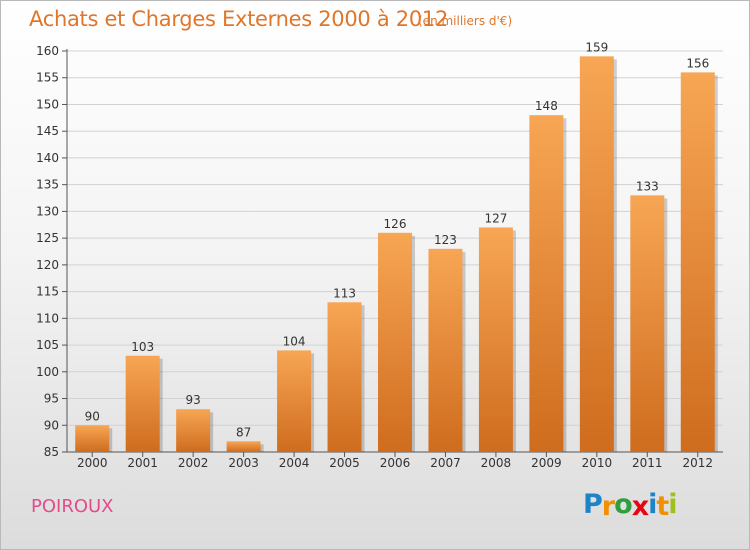  I want to click on y-tick-label: 100, so click(47, 372).